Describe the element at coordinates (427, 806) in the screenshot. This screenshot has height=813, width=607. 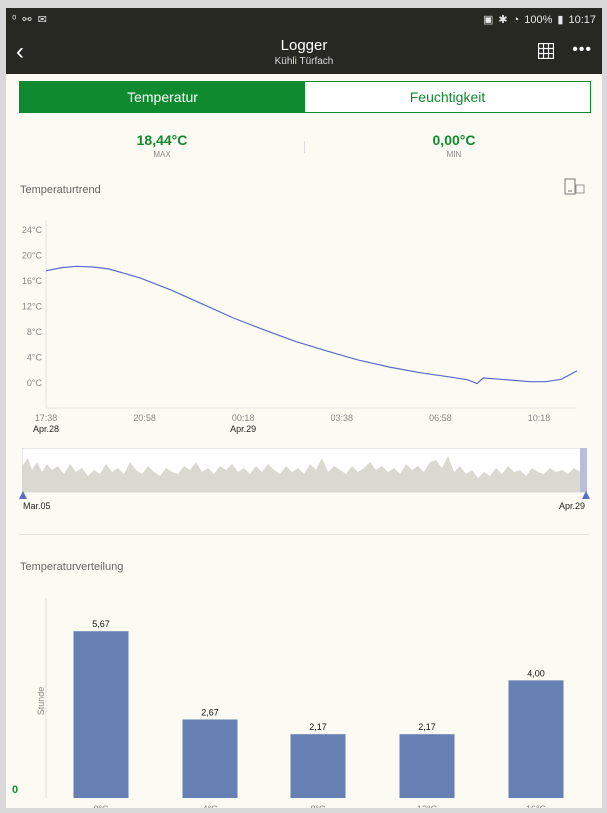
I see `category-label: 12°C` at that location.